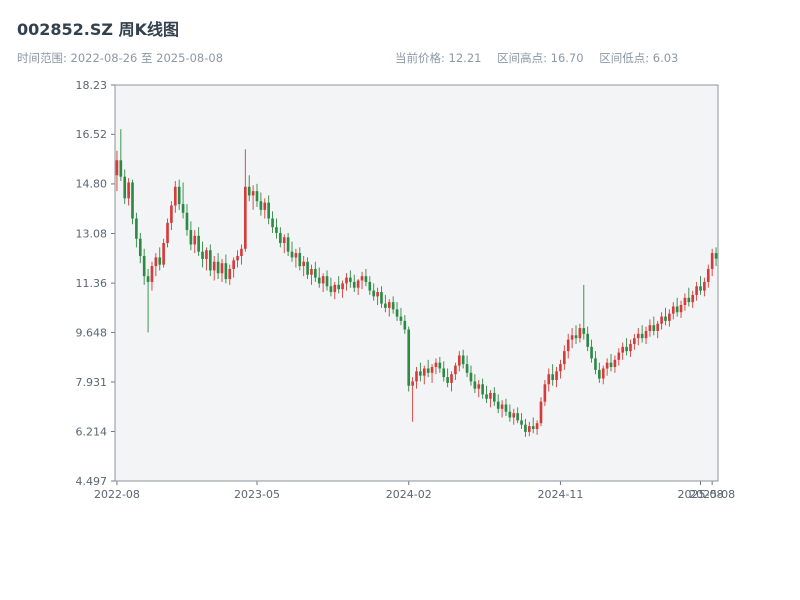  What do you see at coordinates (639, 58) in the screenshot?
I see `range-low-label: 区间低点: 6.03` at bounding box center [639, 58].